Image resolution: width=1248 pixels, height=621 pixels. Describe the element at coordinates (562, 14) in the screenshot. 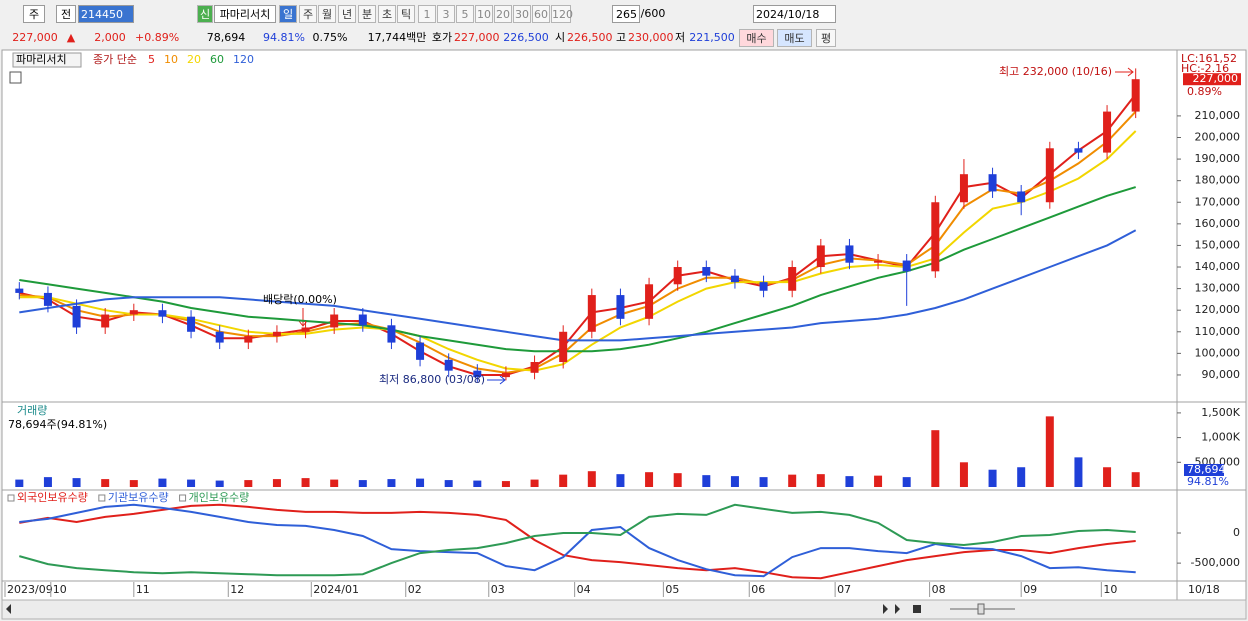

I see `multiplier-button: 120` at that location.